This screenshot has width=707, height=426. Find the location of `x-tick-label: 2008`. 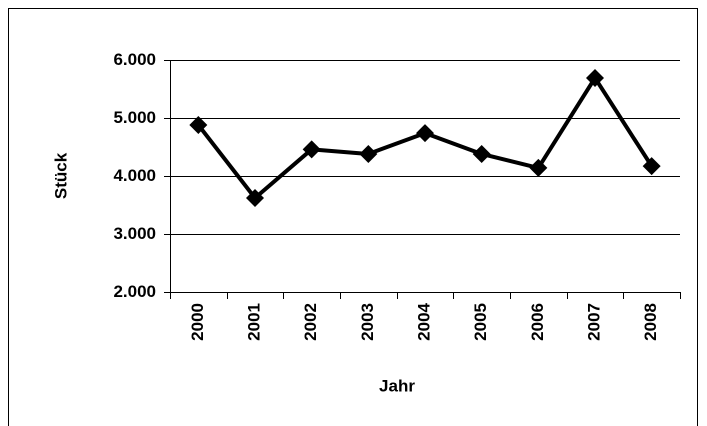

x-tick-label: 2008 is located at coordinates (650, 322).